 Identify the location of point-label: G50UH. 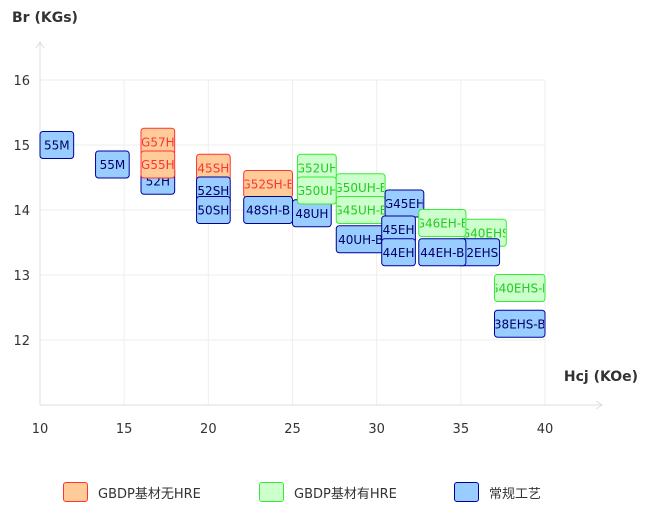
(317, 191).